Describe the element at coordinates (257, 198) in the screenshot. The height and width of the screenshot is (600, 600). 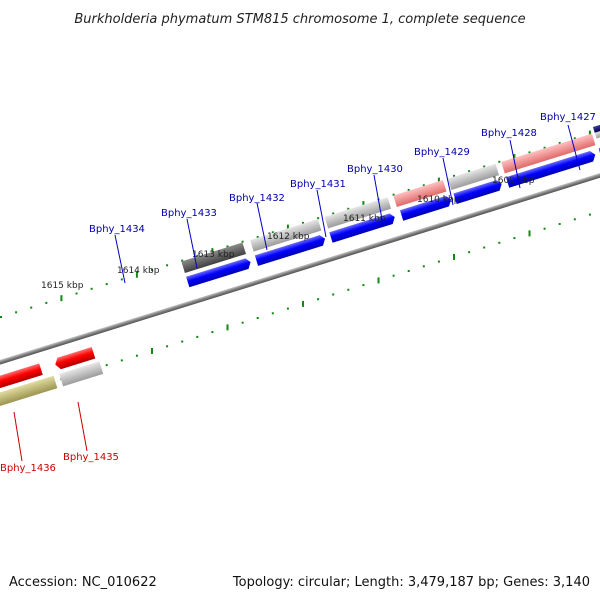
I see `gene-label: Bphy_1432` at that location.